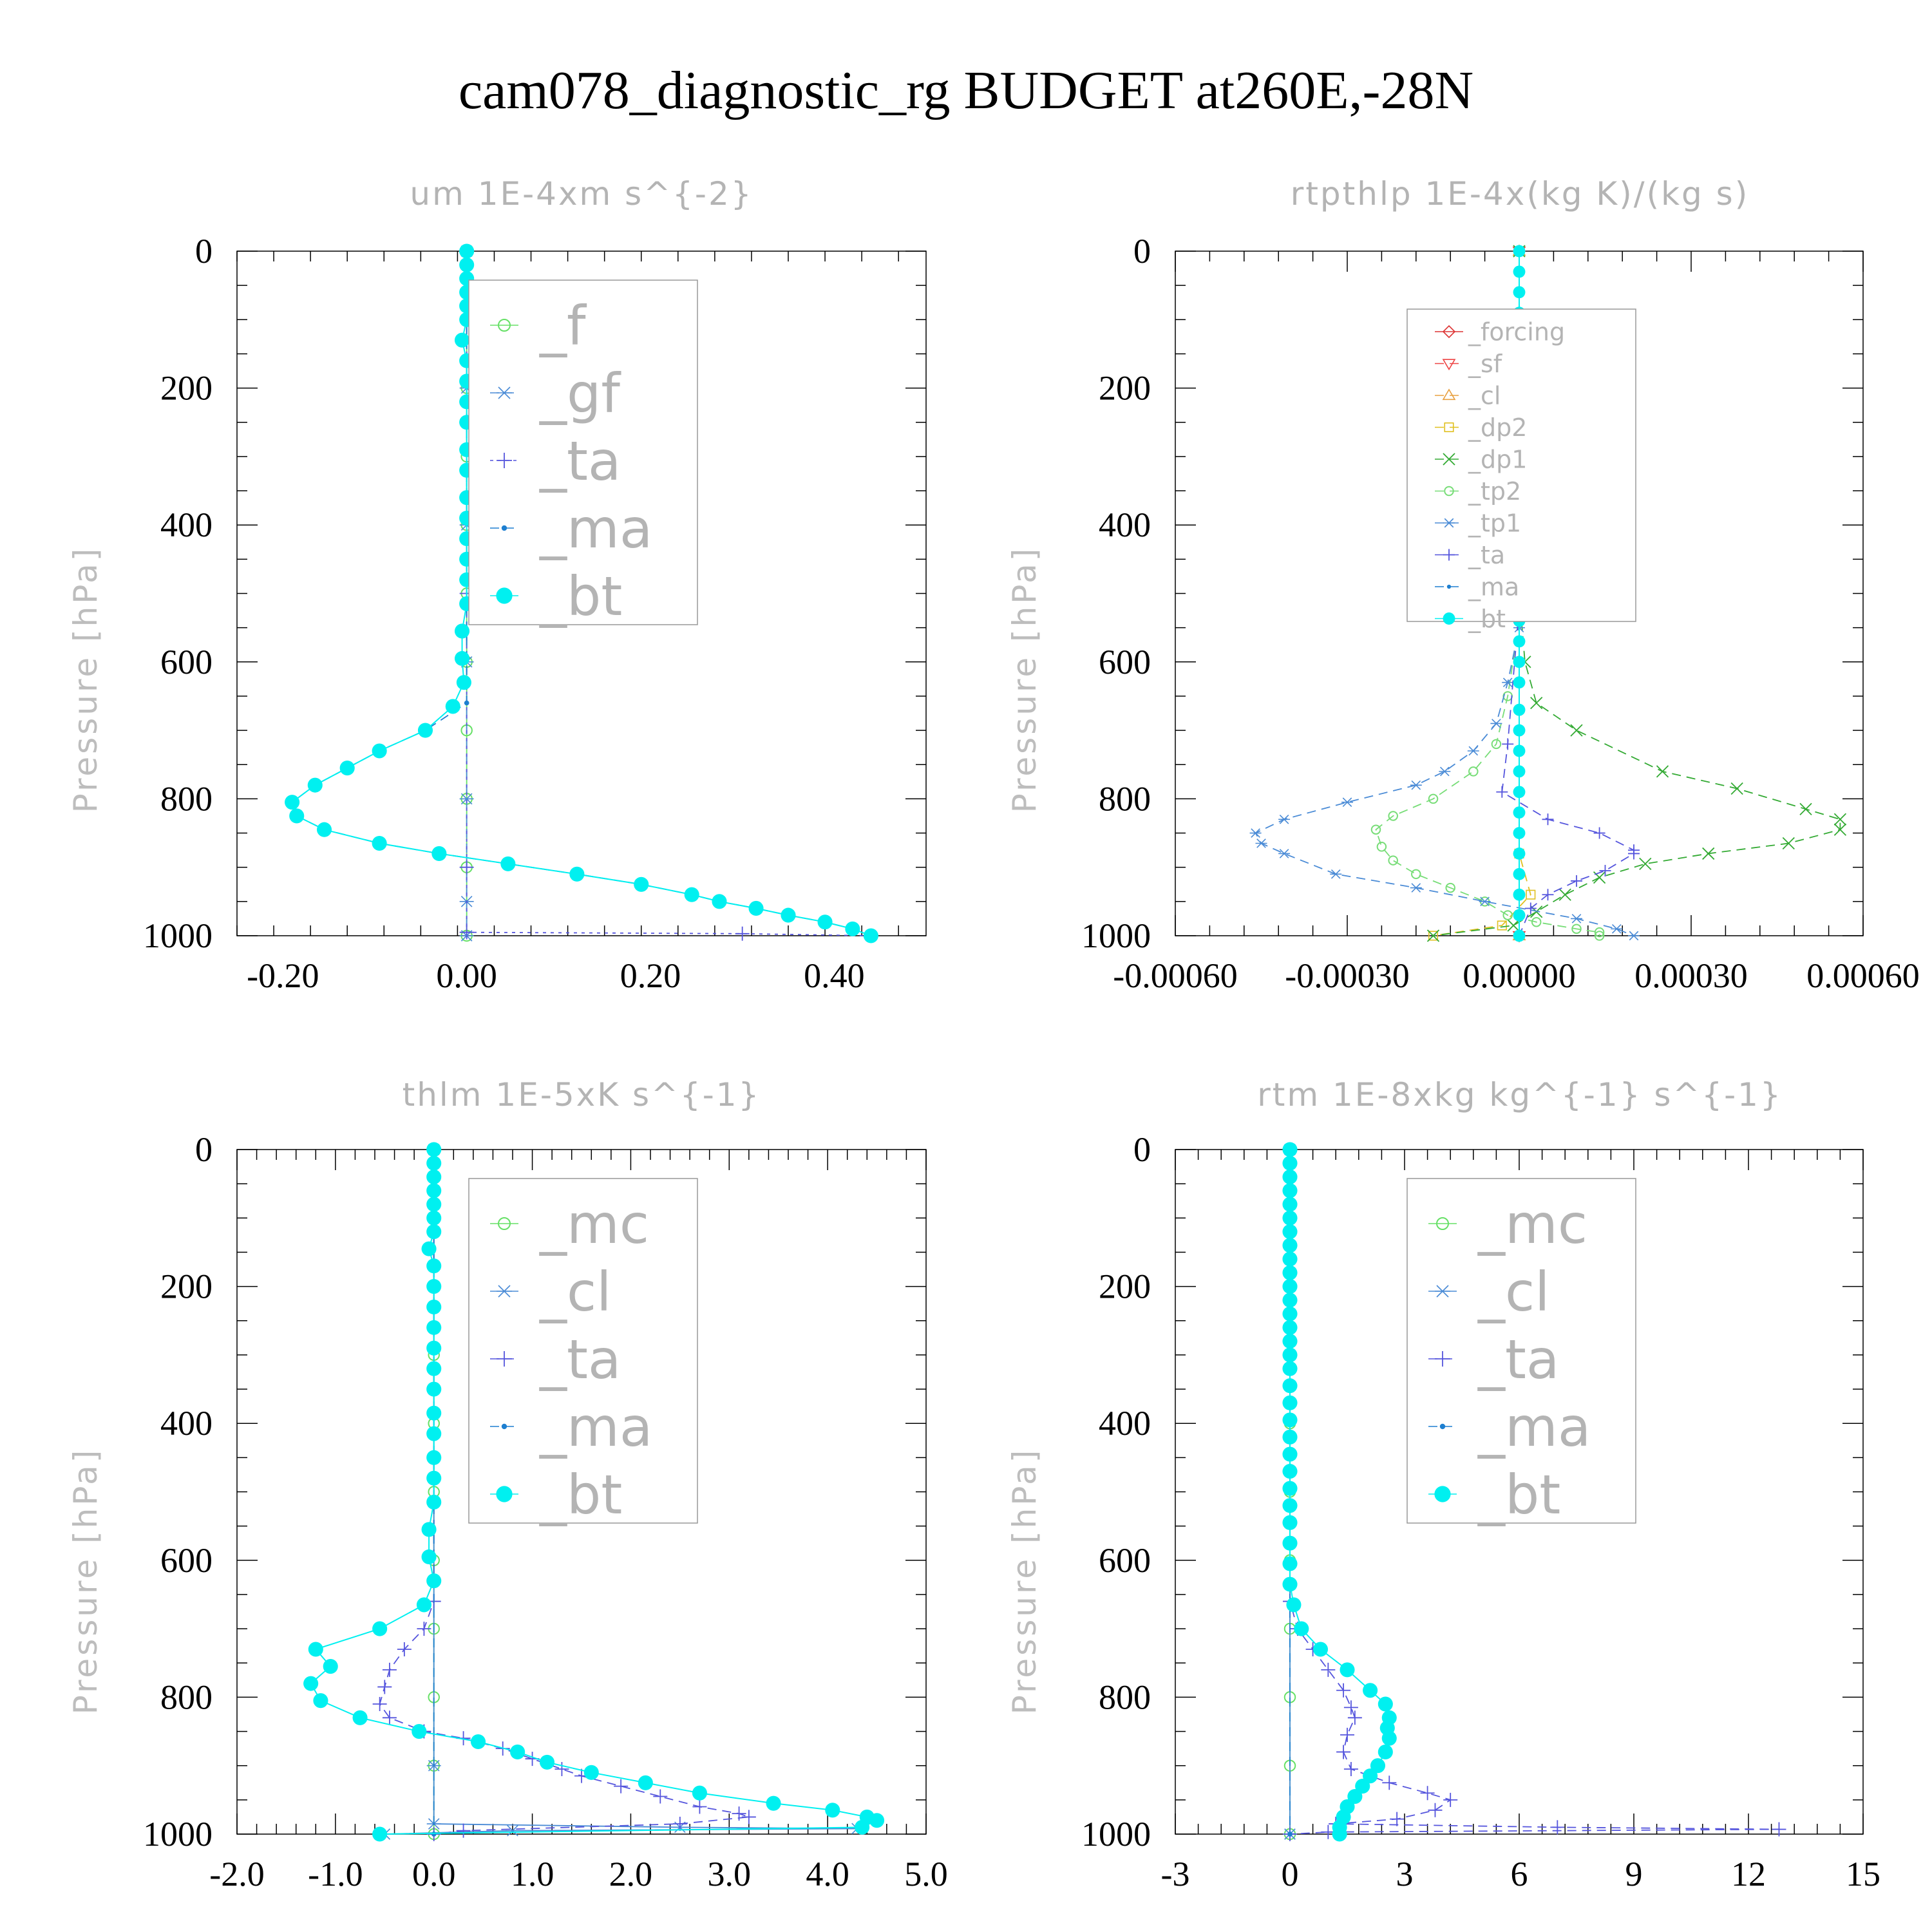  I want to click on series-line-dp1, so click(1637, 593).